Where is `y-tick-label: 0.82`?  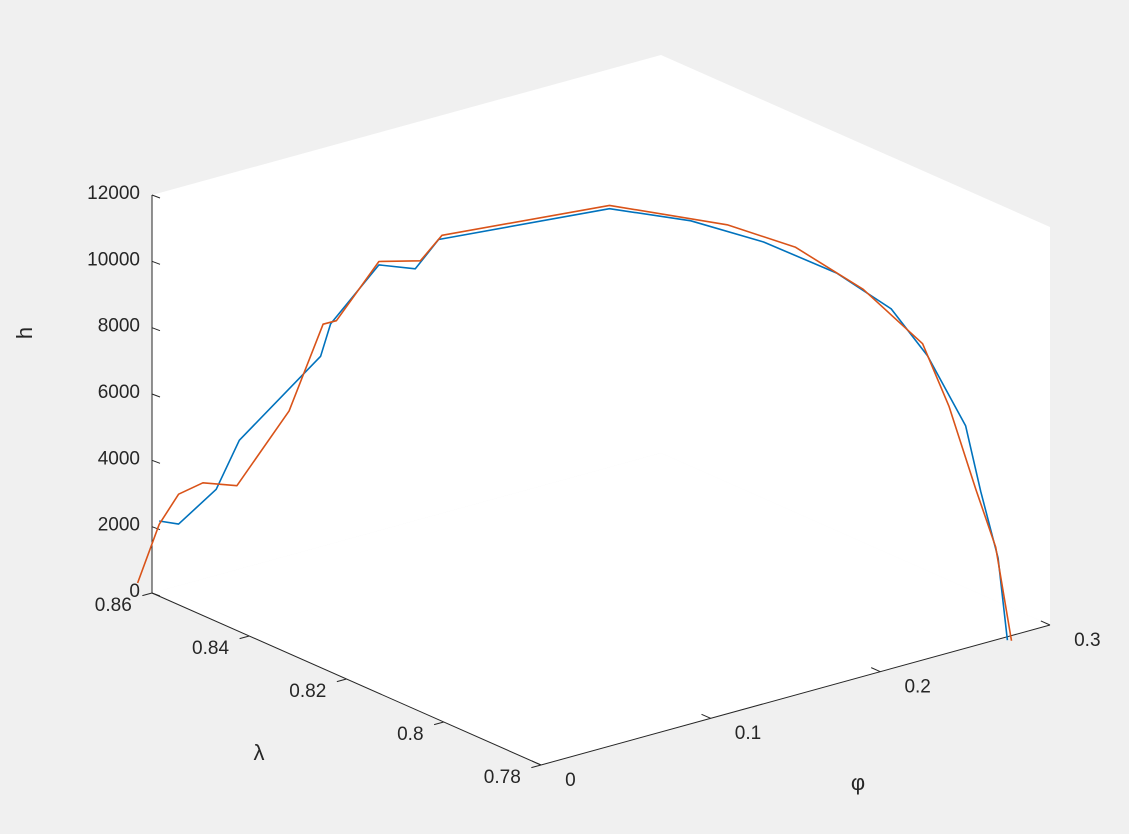 y-tick-label: 0.82 is located at coordinates (307, 691).